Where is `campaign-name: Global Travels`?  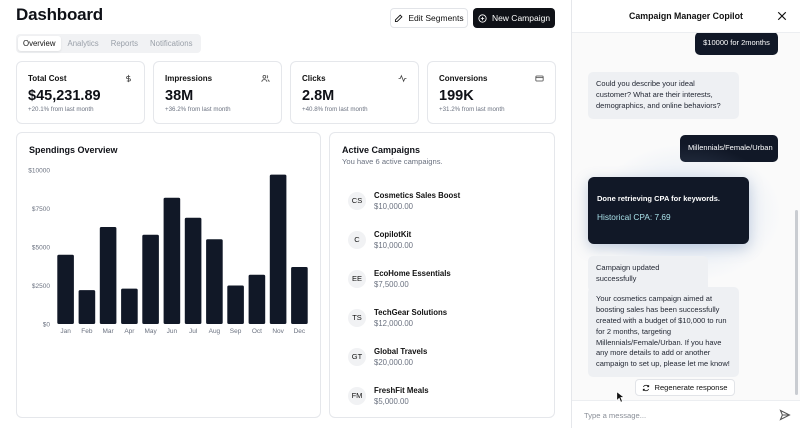 campaign-name: Global Travels is located at coordinates (401, 351).